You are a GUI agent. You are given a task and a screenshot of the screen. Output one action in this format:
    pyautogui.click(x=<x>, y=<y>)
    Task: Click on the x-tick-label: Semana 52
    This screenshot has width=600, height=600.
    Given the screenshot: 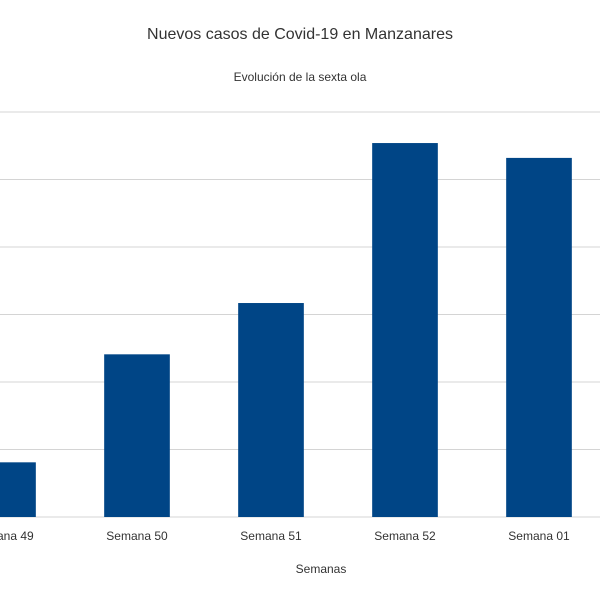 What is the action you would take?
    pyautogui.click(x=405, y=536)
    